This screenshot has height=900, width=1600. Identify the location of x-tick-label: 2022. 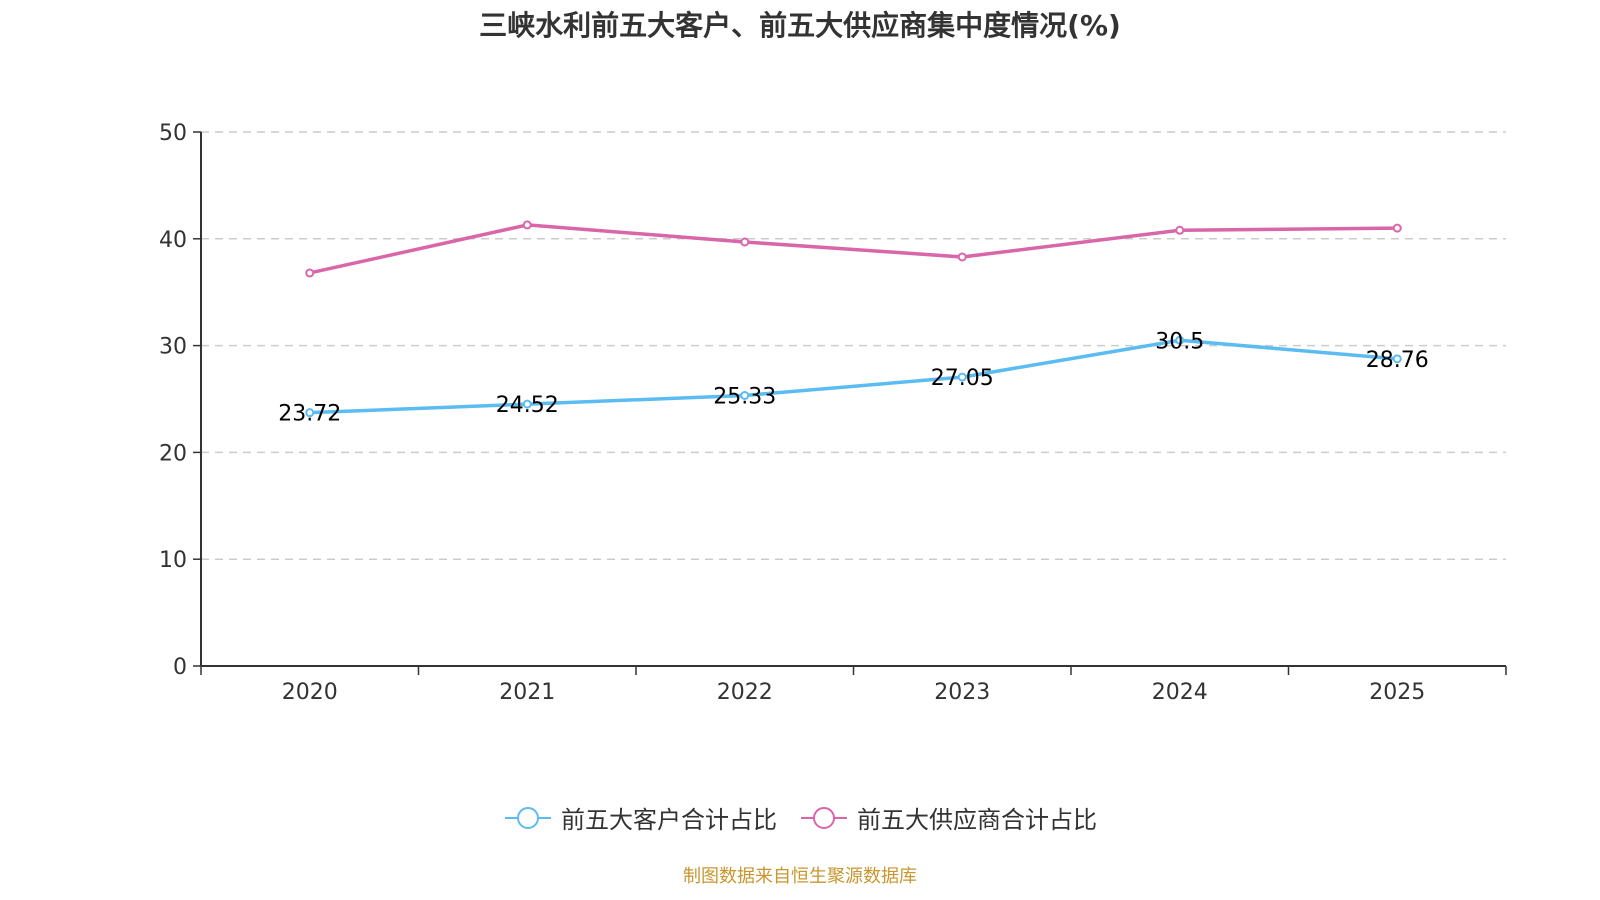
(745, 692).